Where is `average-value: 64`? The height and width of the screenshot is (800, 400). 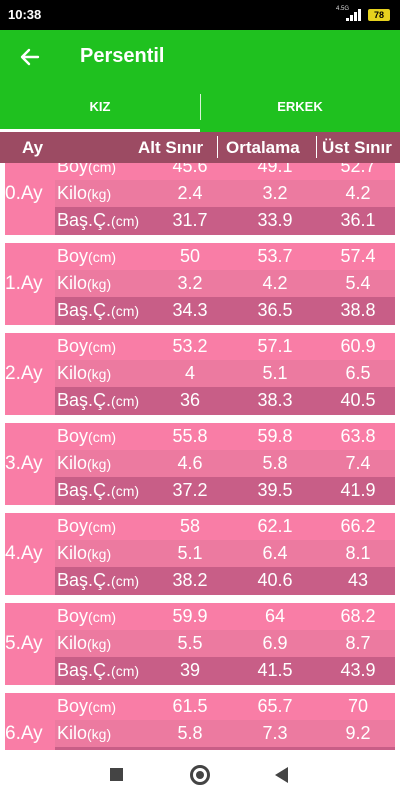
average-value: 64 is located at coordinates (275, 616).